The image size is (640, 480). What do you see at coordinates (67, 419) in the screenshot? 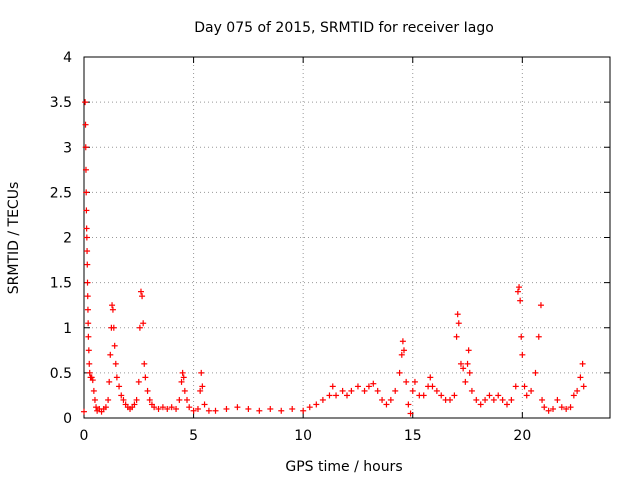
I see `y-tick-label: 0` at bounding box center [67, 419].